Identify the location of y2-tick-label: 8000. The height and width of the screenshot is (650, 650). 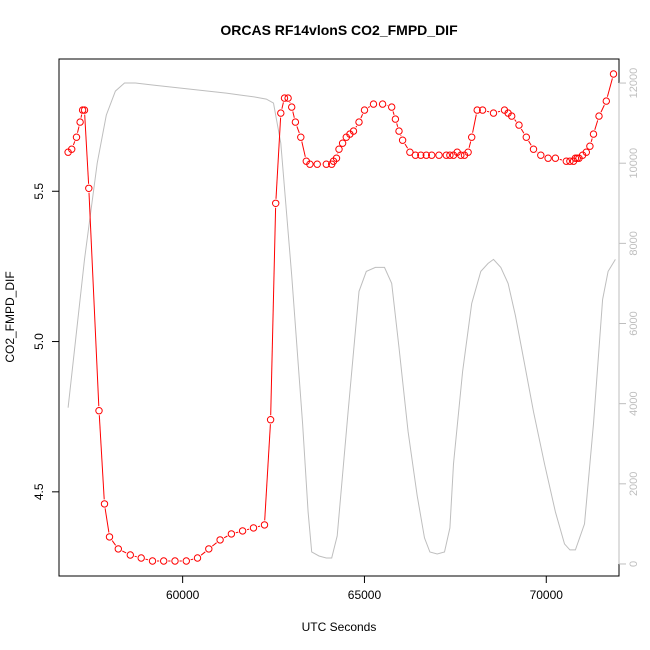
(634, 243).